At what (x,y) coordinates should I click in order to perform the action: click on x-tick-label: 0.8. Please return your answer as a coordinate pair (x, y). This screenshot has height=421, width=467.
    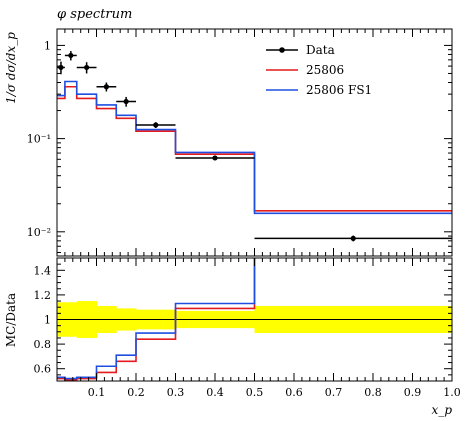
    Looking at the image, I should click on (373, 392).